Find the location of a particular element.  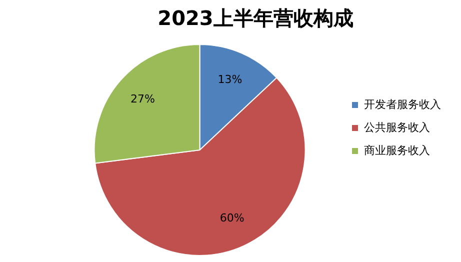

chart-title: 2023上半年营收构成 is located at coordinates (256, 18).